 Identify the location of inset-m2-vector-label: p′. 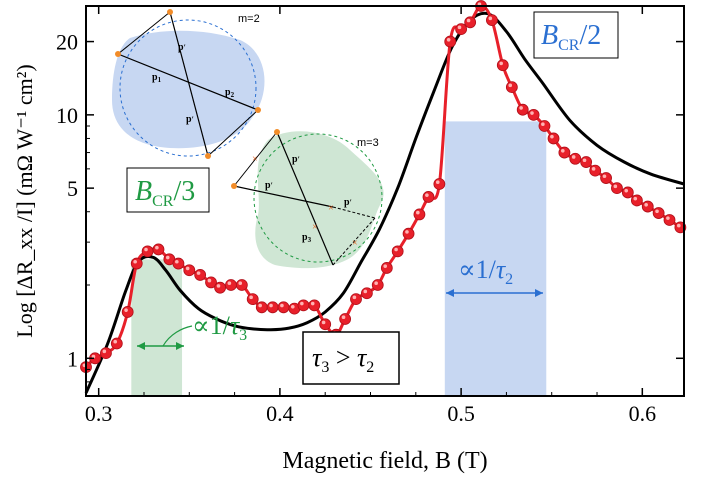
(190, 119).